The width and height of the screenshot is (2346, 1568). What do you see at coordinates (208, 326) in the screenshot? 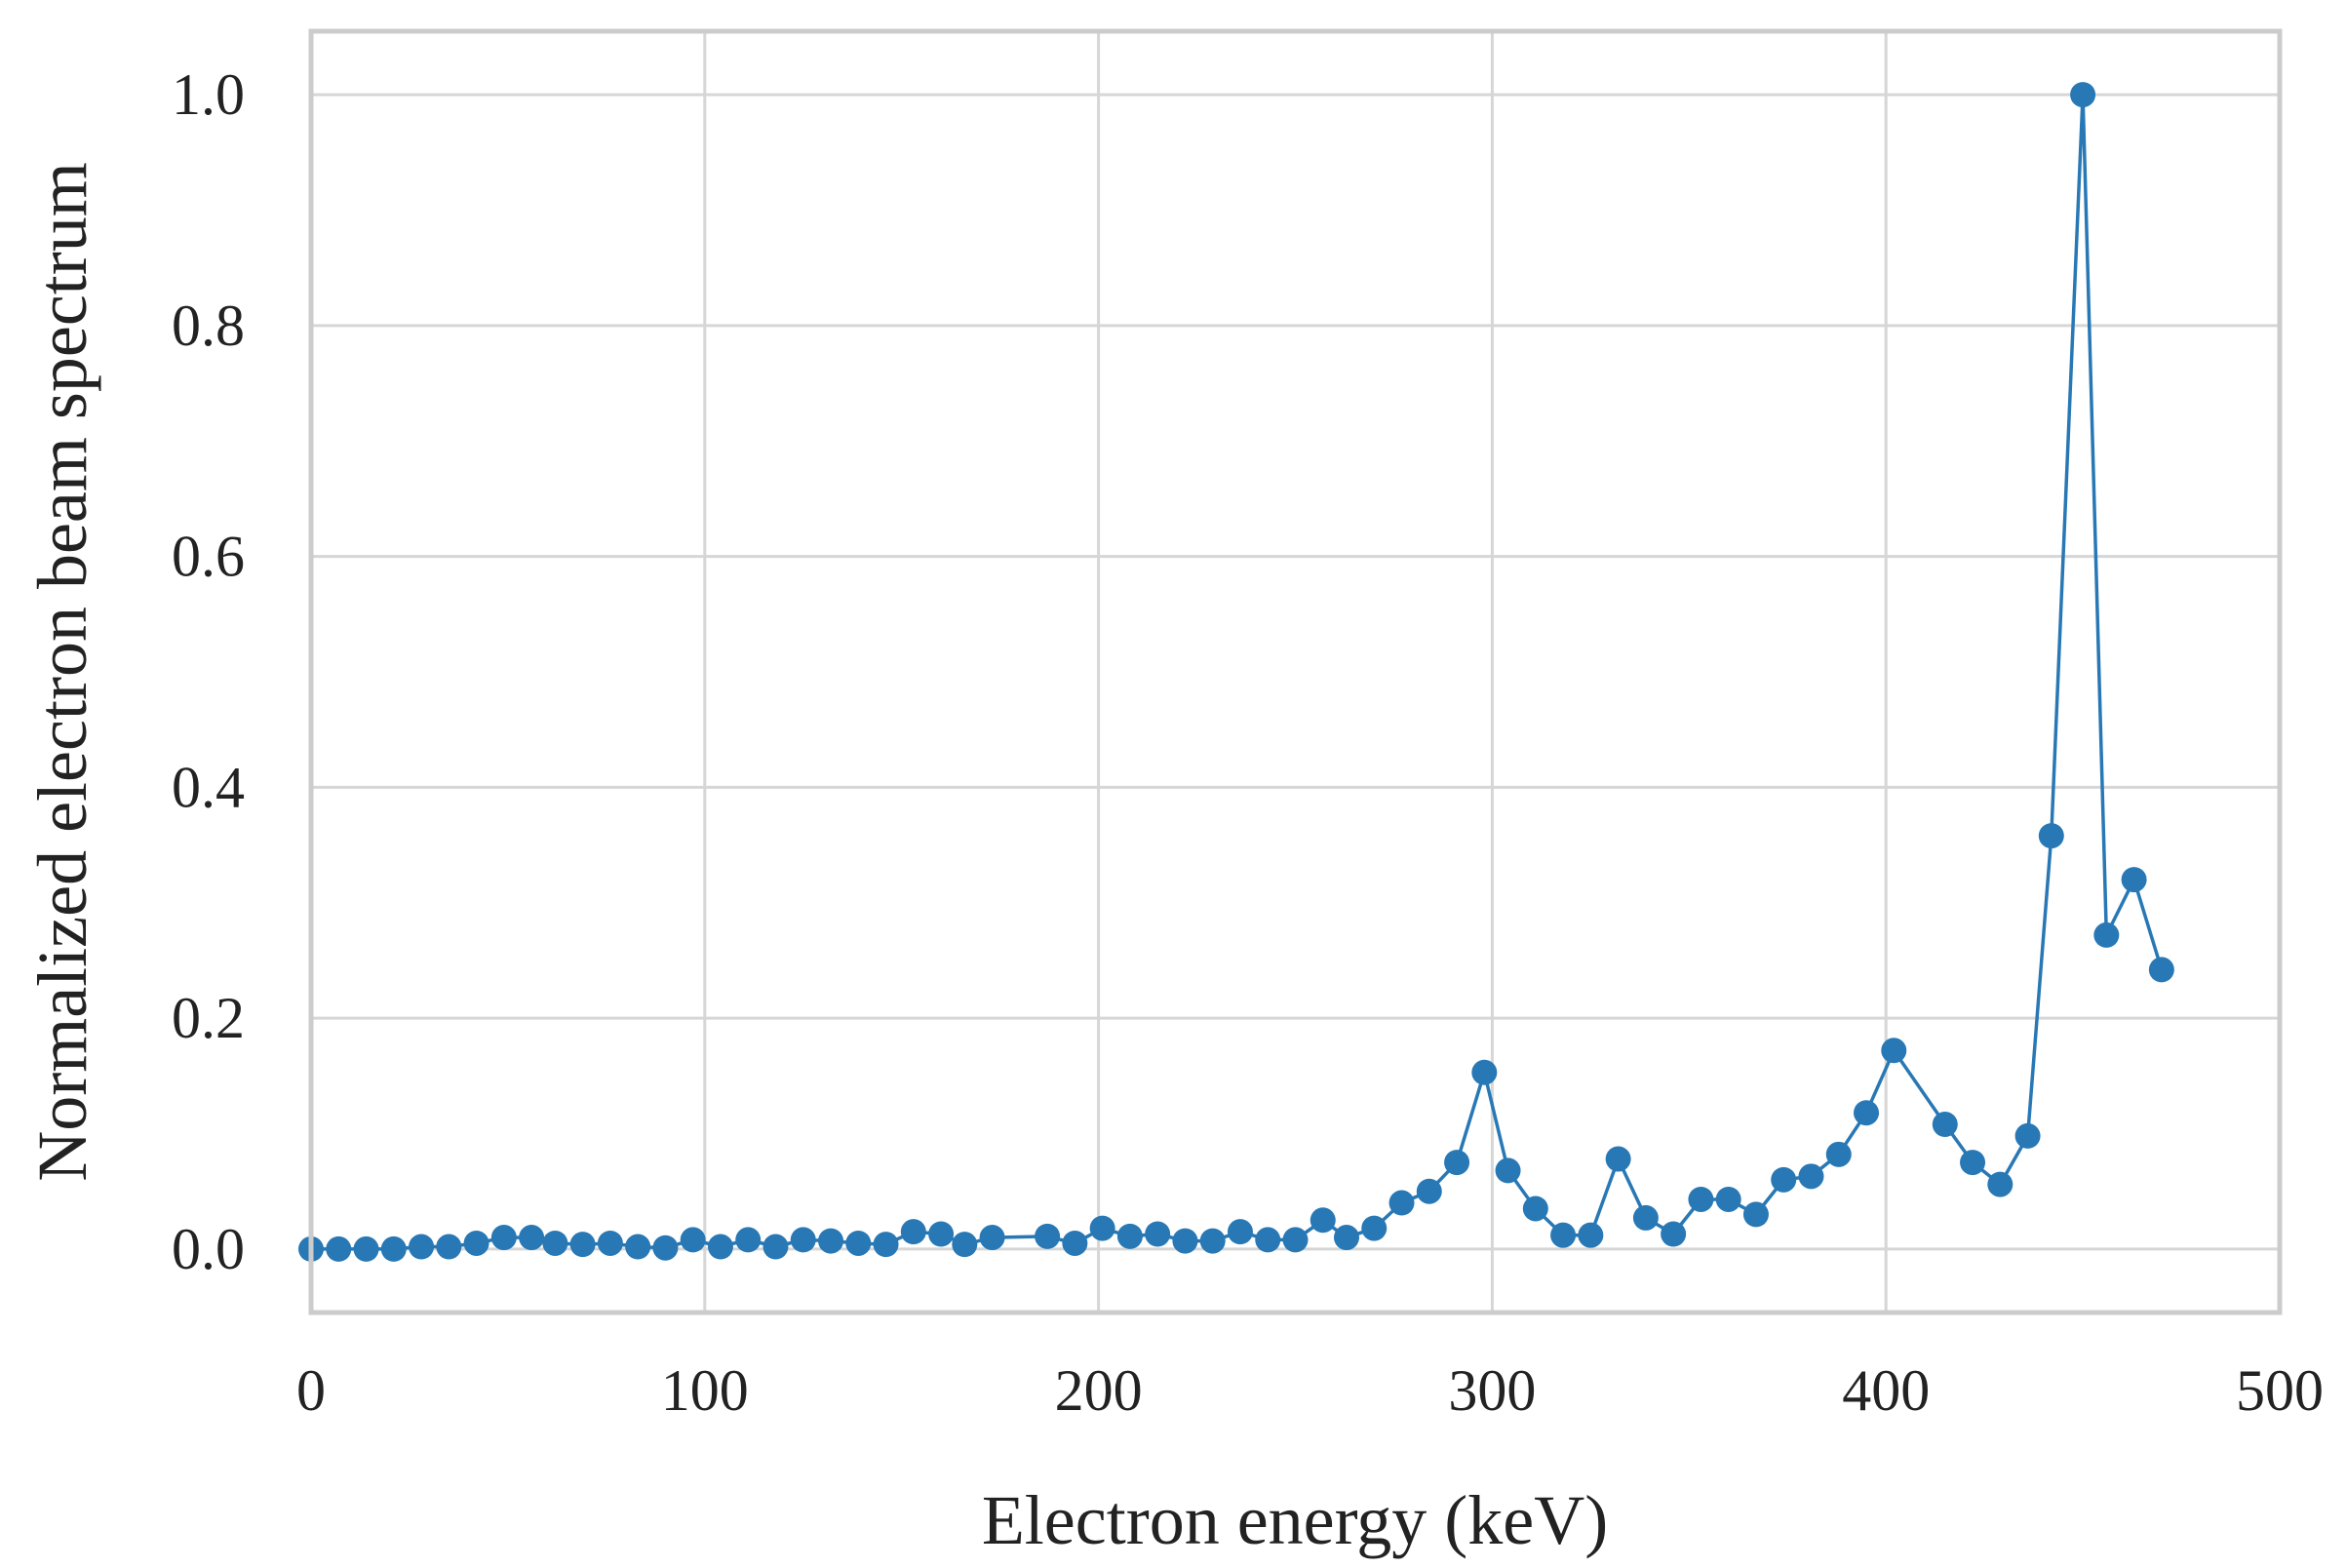
I see `y-tick-label: 0.8` at bounding box center [208, 326].